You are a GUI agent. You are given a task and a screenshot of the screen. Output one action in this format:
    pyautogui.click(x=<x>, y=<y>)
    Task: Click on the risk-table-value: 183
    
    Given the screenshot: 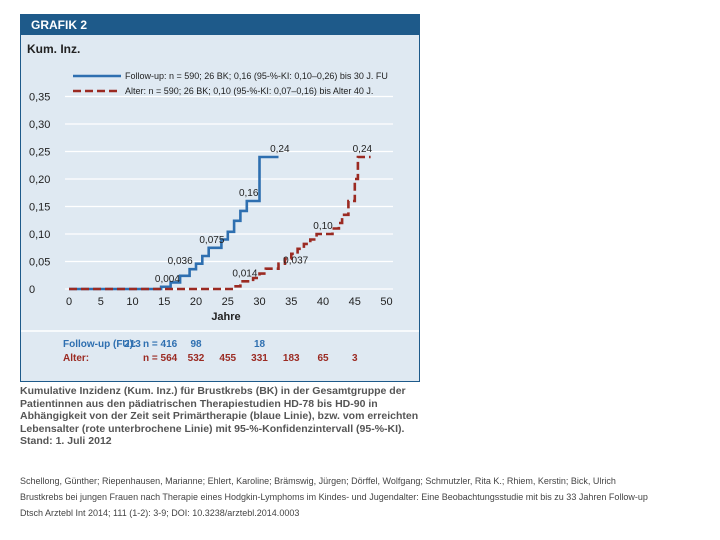 What is the action you would take?
    pyautogui.click(x=291, y=358)
    